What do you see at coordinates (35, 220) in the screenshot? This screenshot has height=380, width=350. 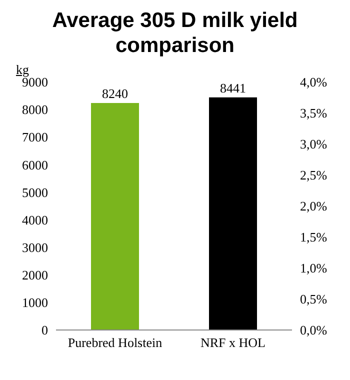 I see `y-tick-label: 4000` at bounding box center [35, 220].